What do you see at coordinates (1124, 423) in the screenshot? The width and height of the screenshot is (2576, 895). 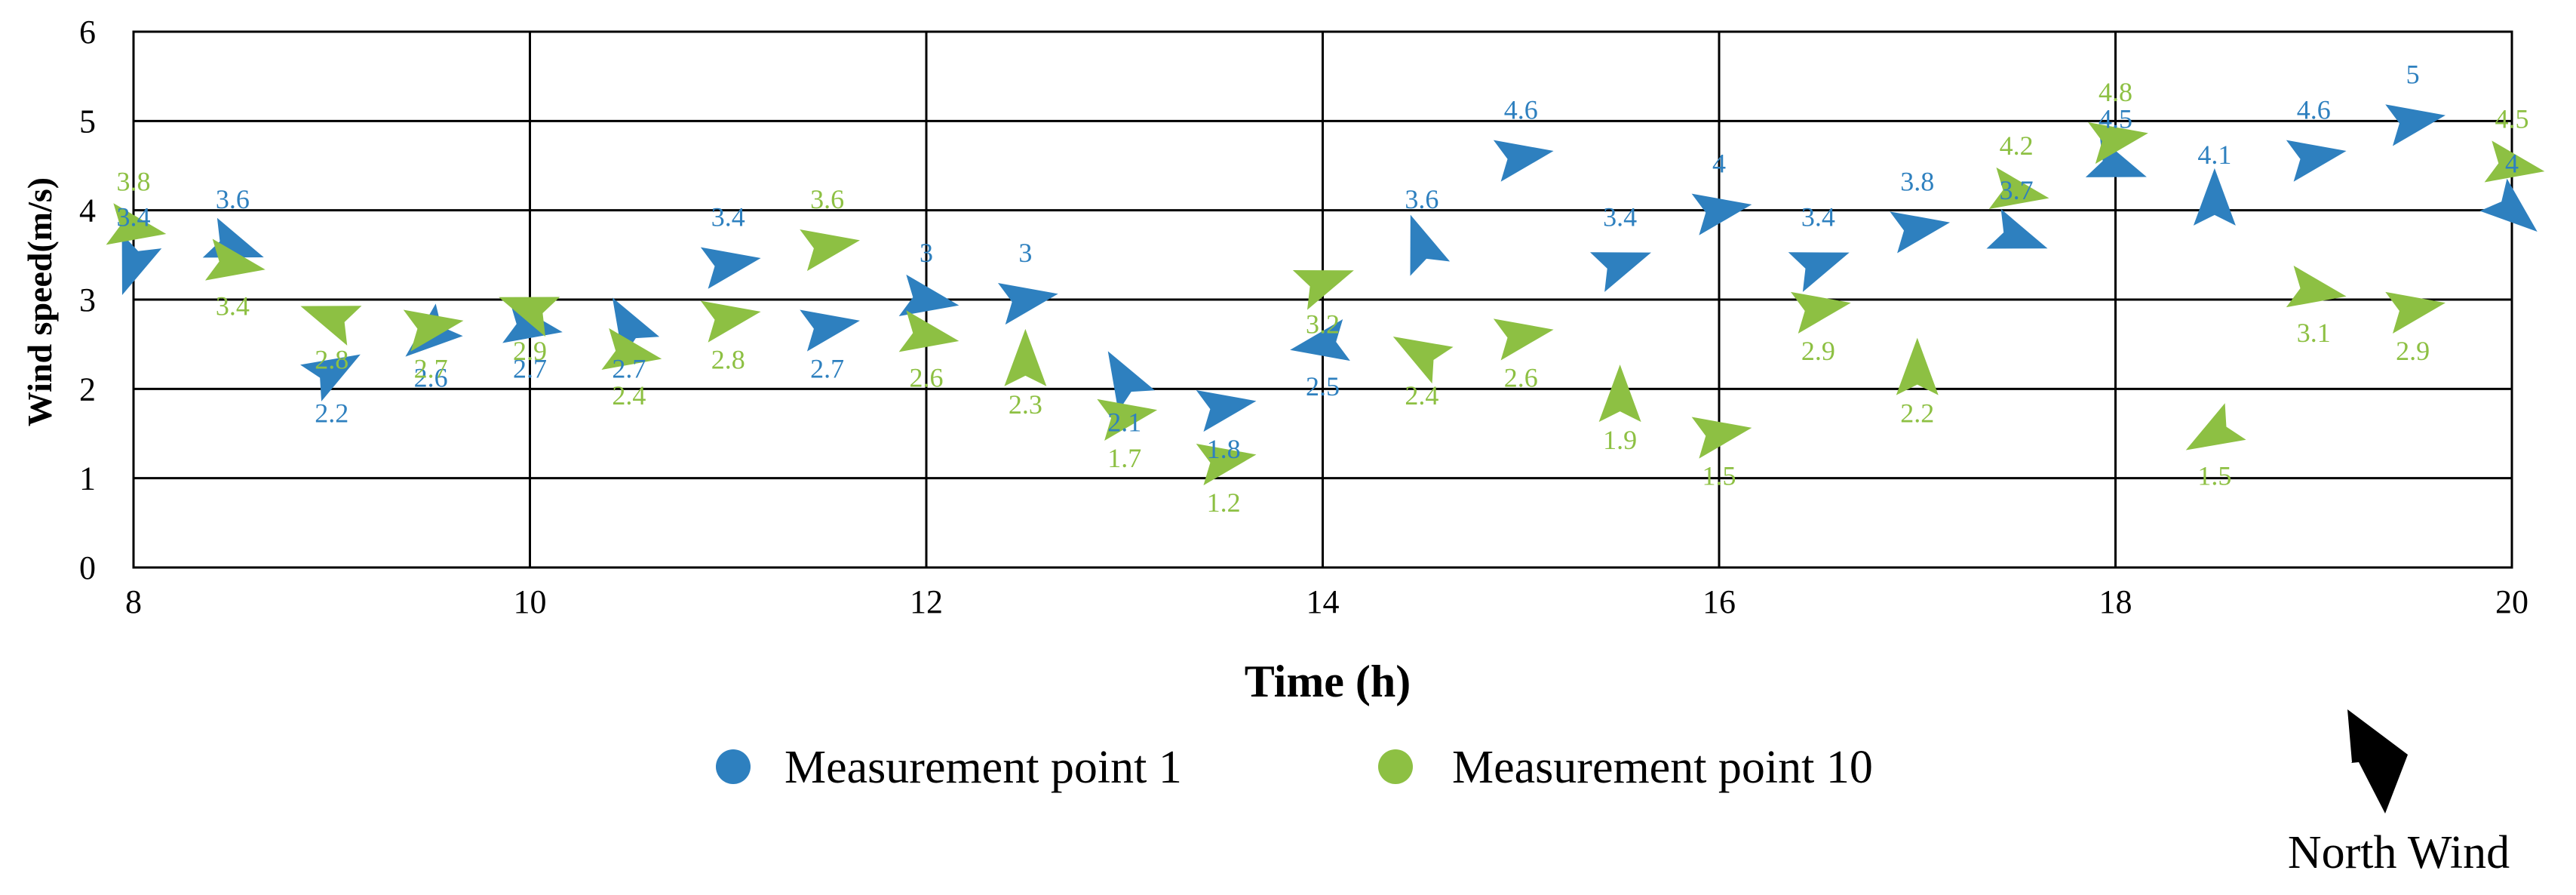 I see `data-label: 2.1` at bounding box center [1124, 423].